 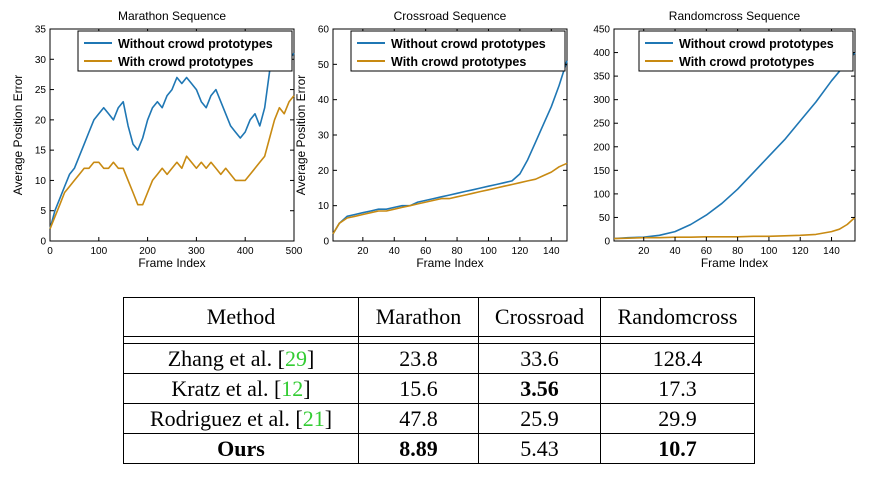 I want to click on method-cell: Zhang et al. [29], so click(x=241, y=358).